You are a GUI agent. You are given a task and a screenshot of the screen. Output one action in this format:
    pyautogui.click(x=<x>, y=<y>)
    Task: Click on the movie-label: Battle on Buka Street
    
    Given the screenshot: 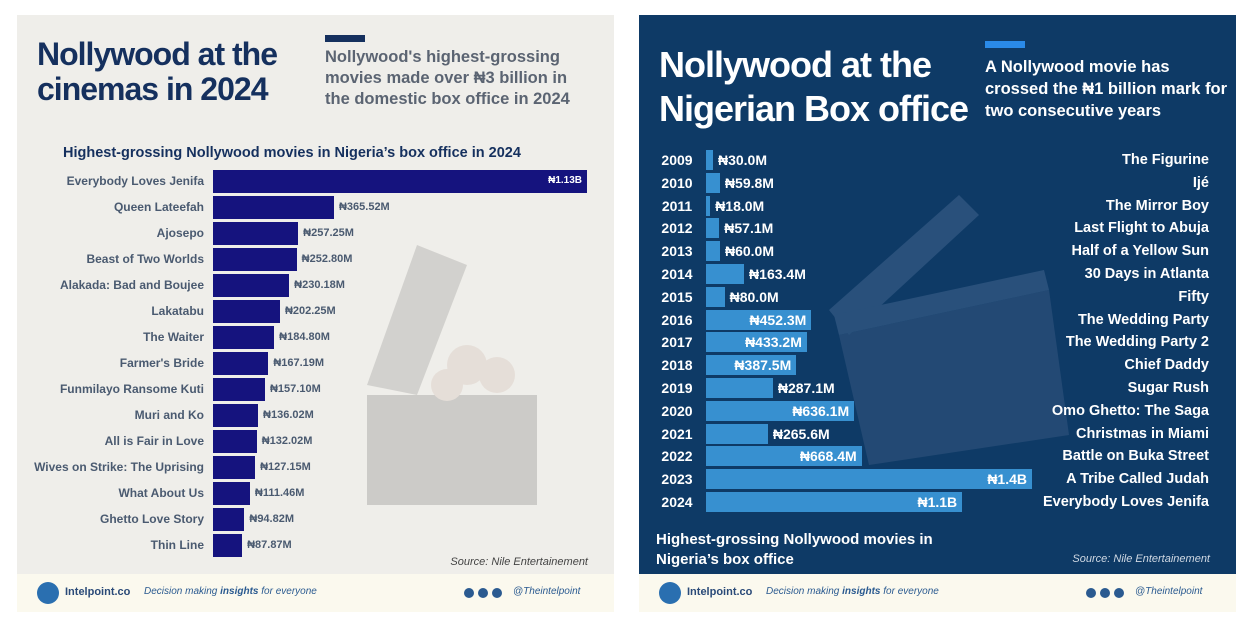 What is the action you would take?
    pyautogui.click(x=1135, y=456)
    